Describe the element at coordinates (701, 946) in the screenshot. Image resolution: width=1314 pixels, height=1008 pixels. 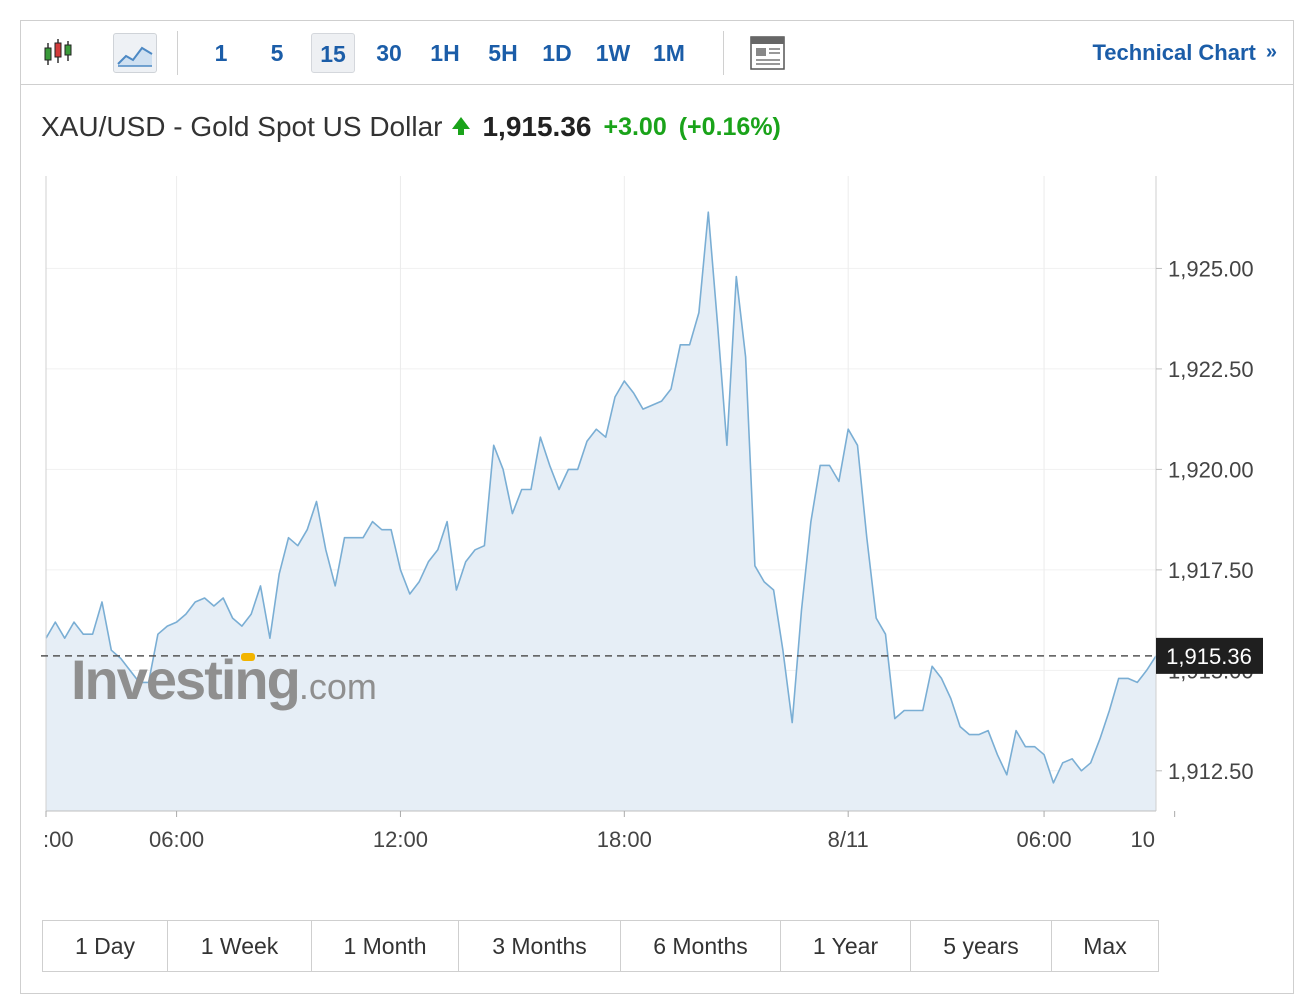
I see `range-6-months: 6 Months` at that location.